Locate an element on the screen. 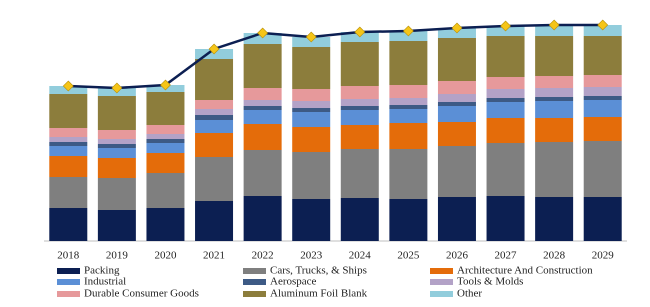 The width and height of the screenshot is (650, 307). legend-label: Durable Consumer Goods is located at coordinates (141, 294).